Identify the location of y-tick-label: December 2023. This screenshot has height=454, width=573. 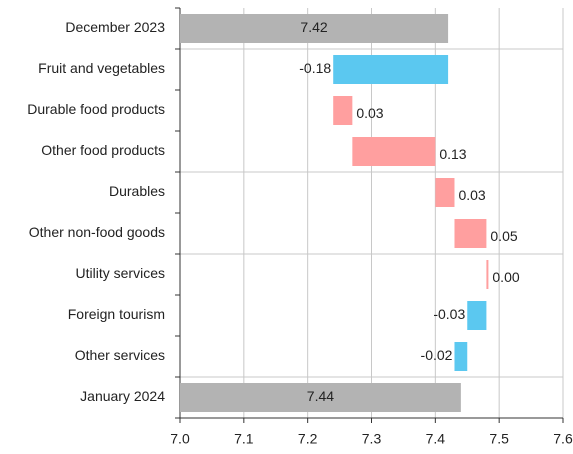
(115, 27).